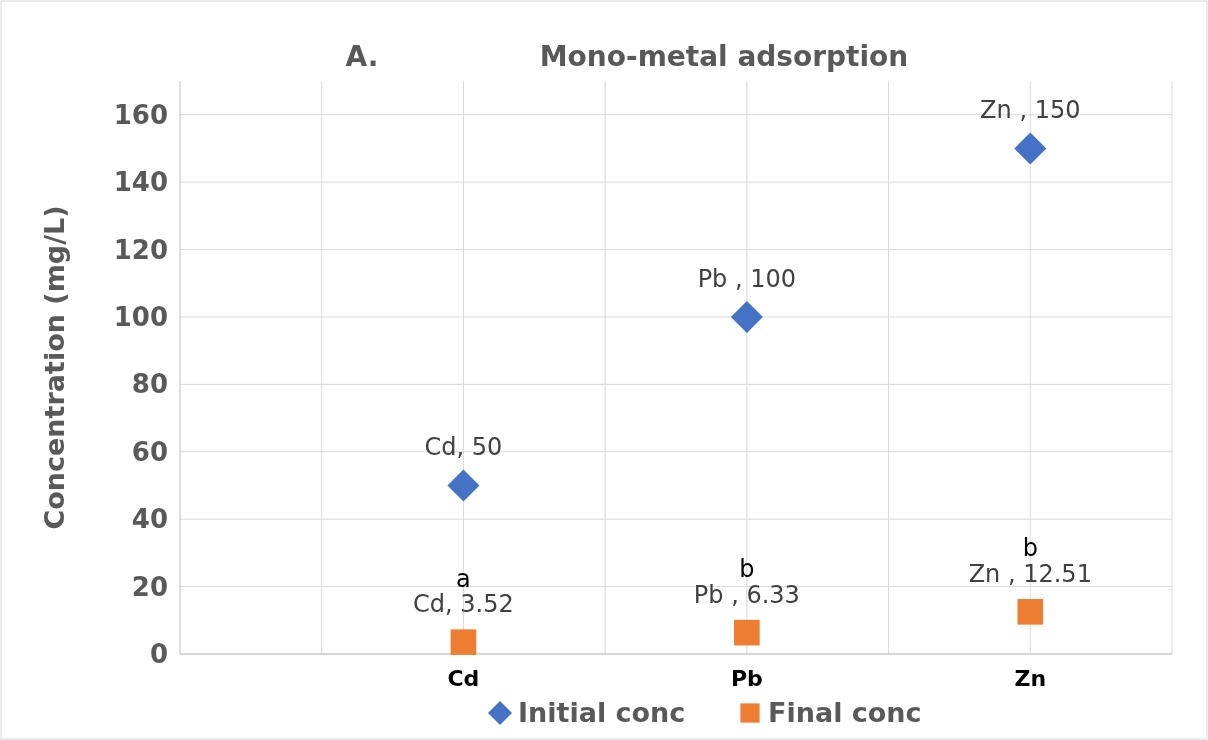 This screenshot has width=1208, height=740. I want to click on y-tick-label: 120, so click(140, 249).